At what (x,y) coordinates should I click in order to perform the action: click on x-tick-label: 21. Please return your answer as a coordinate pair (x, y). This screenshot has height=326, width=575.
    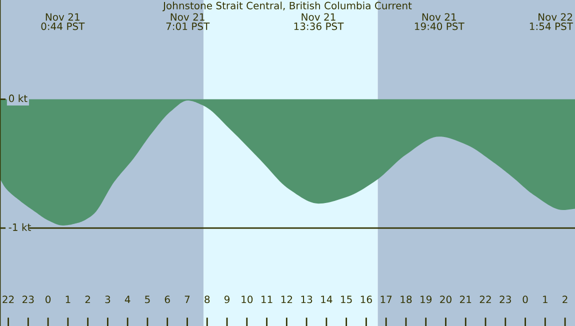
    Looking at the image, I should click on (466, 300).